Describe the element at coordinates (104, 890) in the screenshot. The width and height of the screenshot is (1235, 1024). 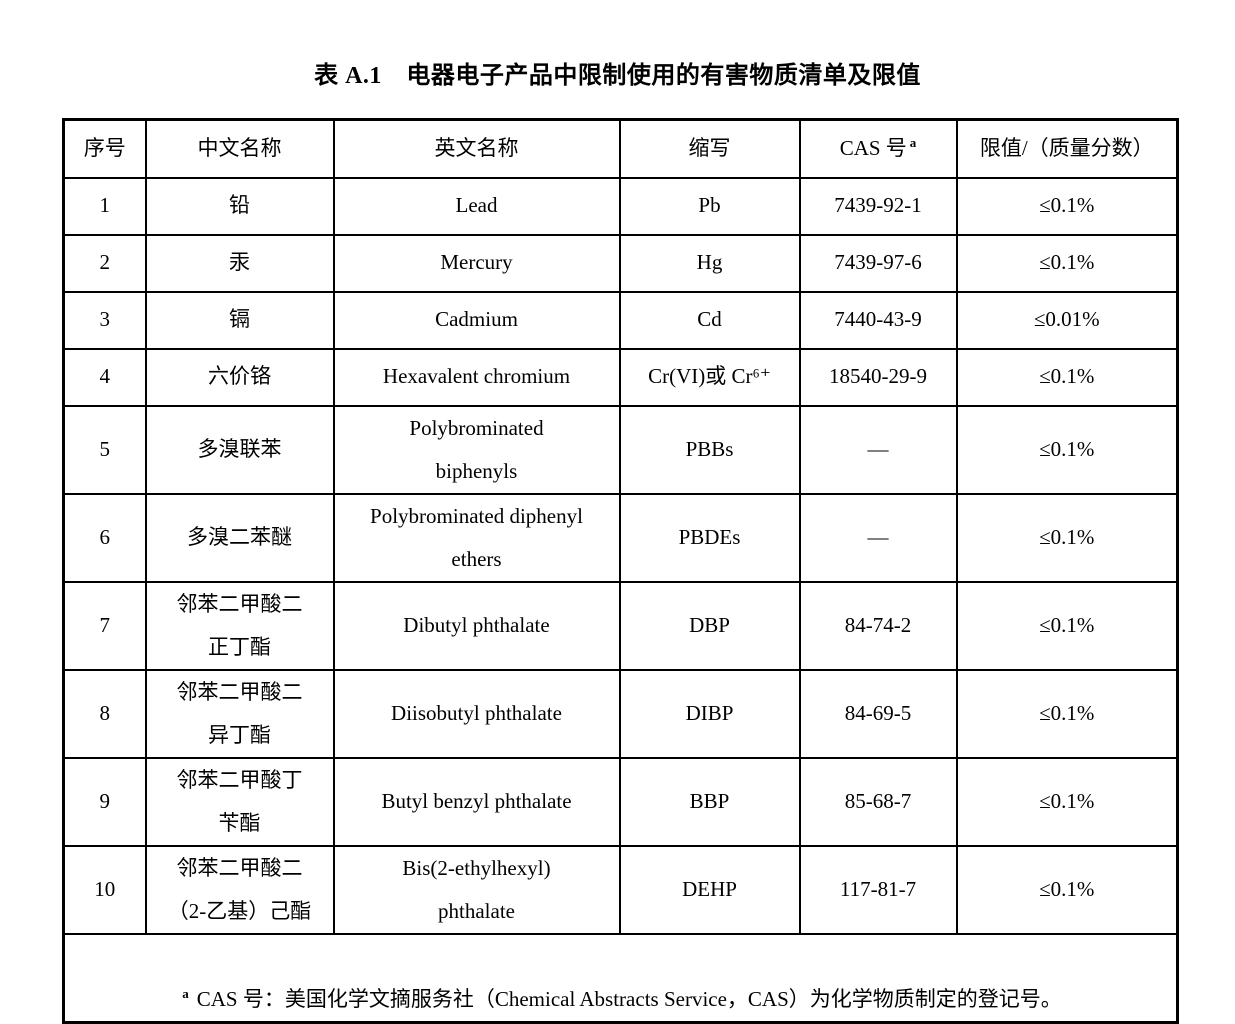
I see `cell-no: 10` at that location.